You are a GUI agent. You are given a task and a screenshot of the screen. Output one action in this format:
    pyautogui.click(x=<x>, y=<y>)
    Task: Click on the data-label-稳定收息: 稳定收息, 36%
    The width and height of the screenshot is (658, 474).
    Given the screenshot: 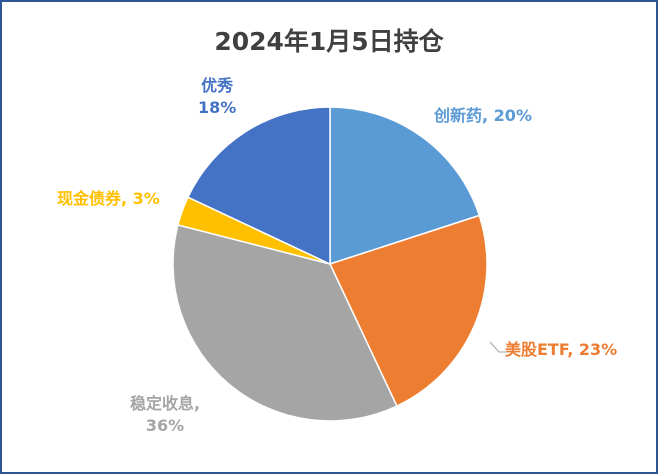 What is the action you would take?
    pyautogui.click(x=165, y=414)
    